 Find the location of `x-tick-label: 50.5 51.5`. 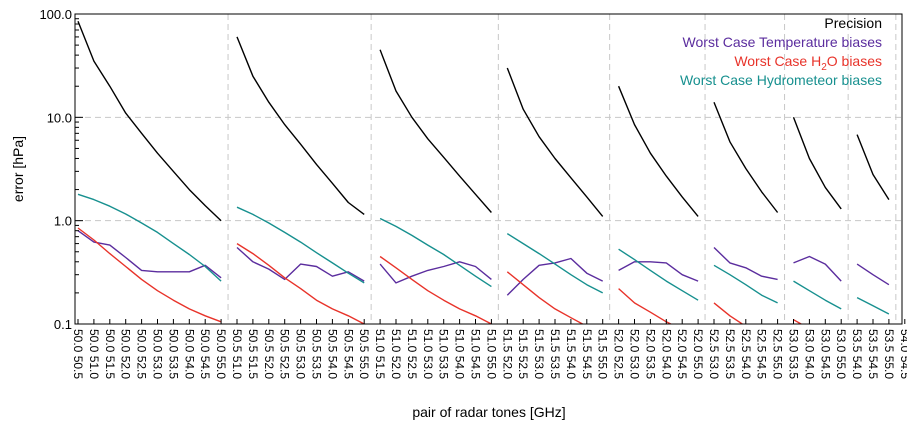

x-tick-label: 50.5 51.5 is located at coordinates (253, 354).